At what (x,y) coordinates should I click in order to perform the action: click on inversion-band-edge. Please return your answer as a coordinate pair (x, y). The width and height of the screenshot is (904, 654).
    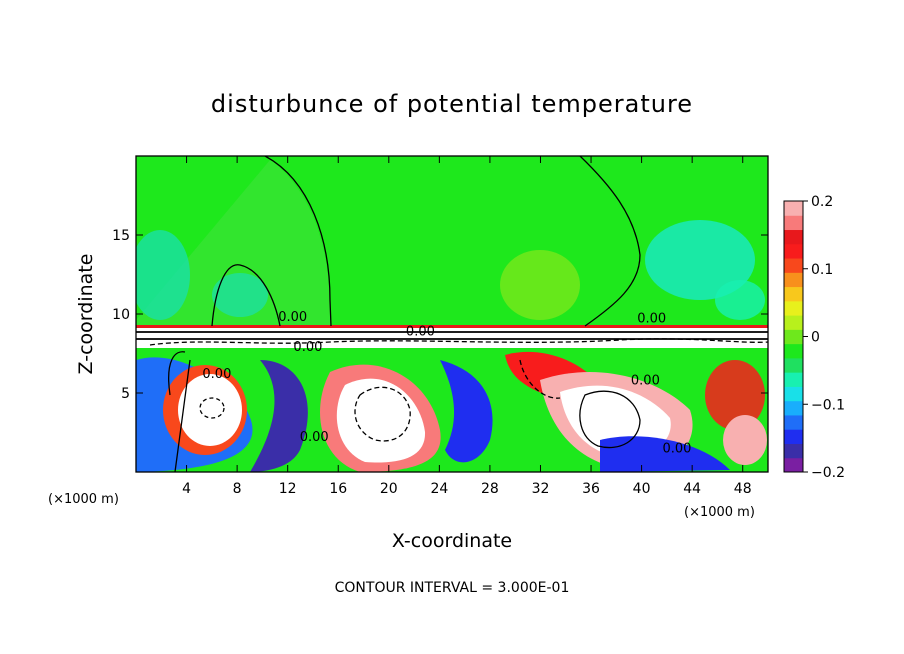
    Looking at the image, I should click on (452, 326).